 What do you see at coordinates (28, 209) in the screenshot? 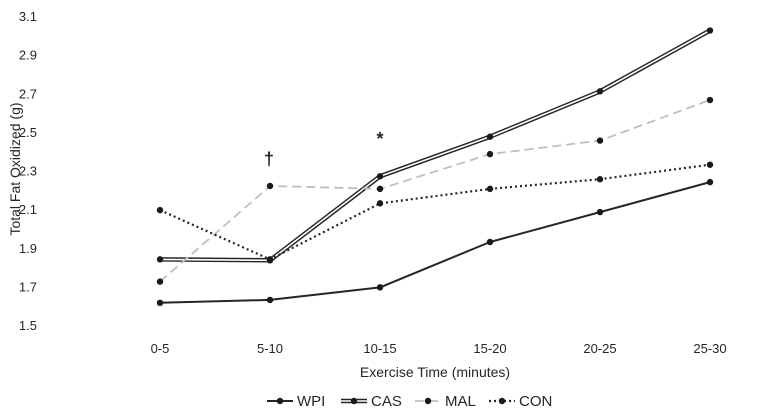
I see `y-tick-label: 2.1` at bounding box center [28, 209].